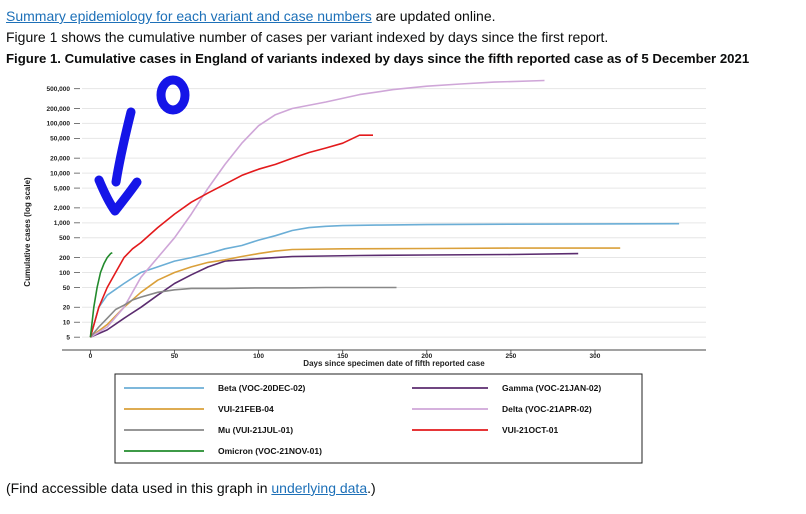  What do you see at coordinates (67, 323) in the screenshot?
I see `y-tick-label: 10` at bounding box center [67, 323].